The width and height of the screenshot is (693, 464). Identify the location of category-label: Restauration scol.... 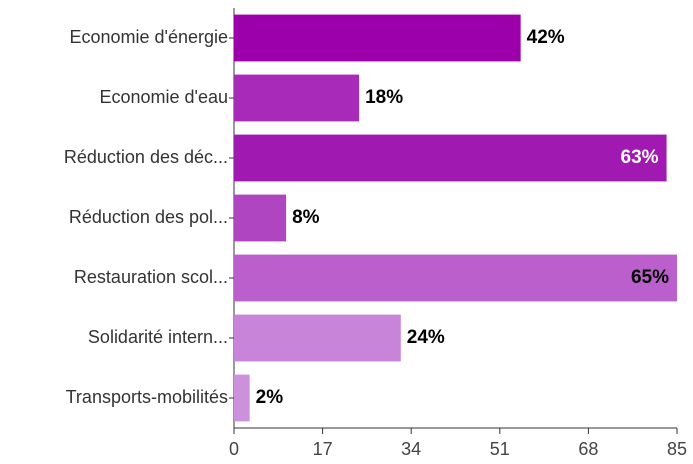
(151, 277).